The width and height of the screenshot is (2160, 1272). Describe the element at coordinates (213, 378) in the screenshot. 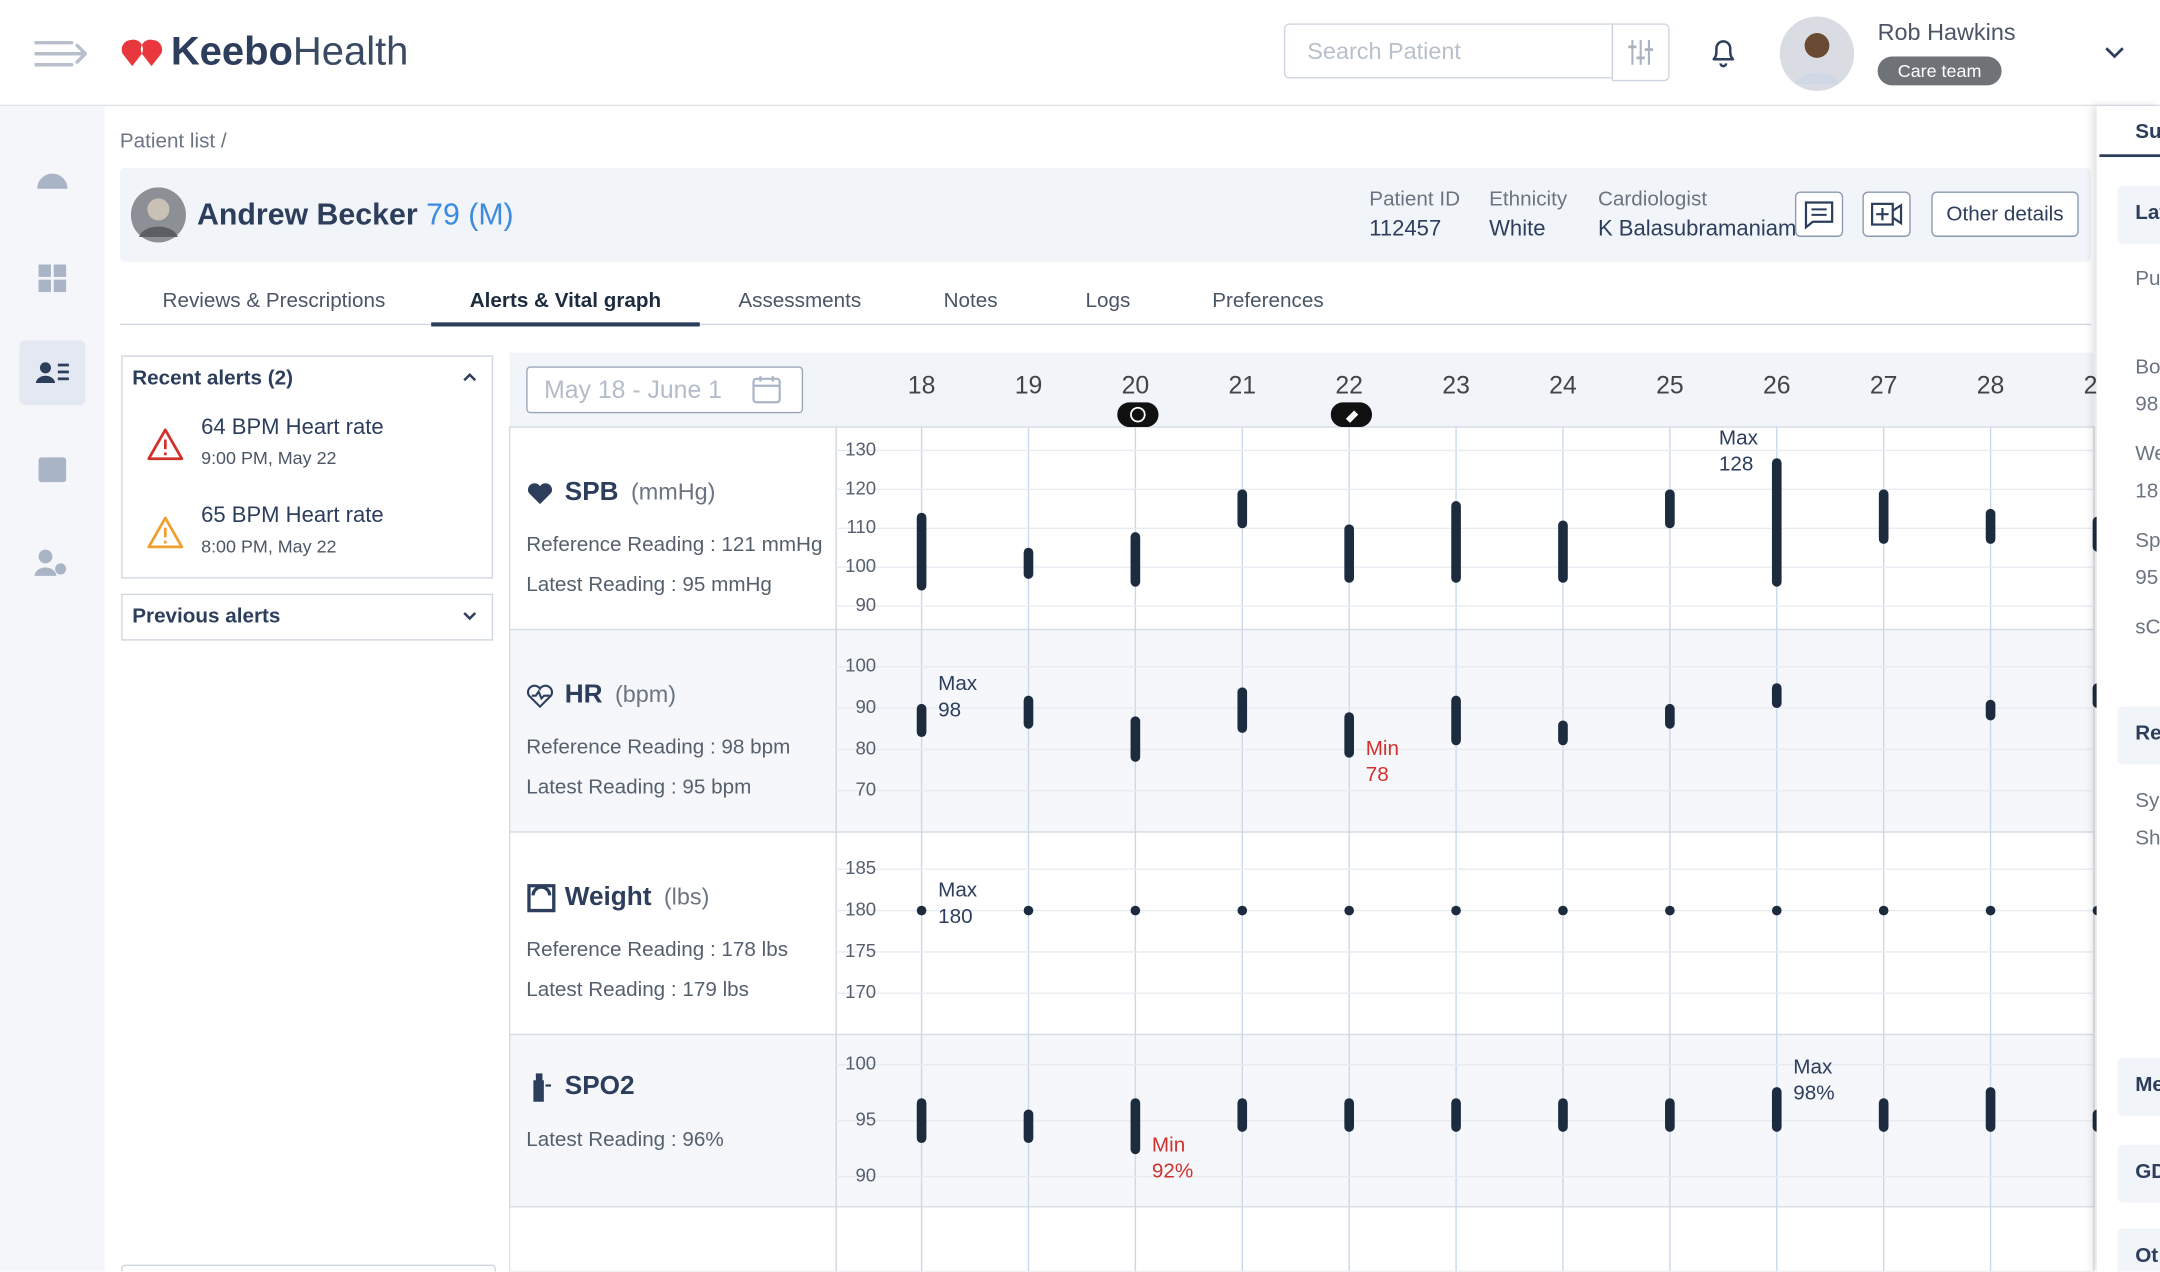

I see `recent-alerts-title: Recent alerts (2)` at that location.